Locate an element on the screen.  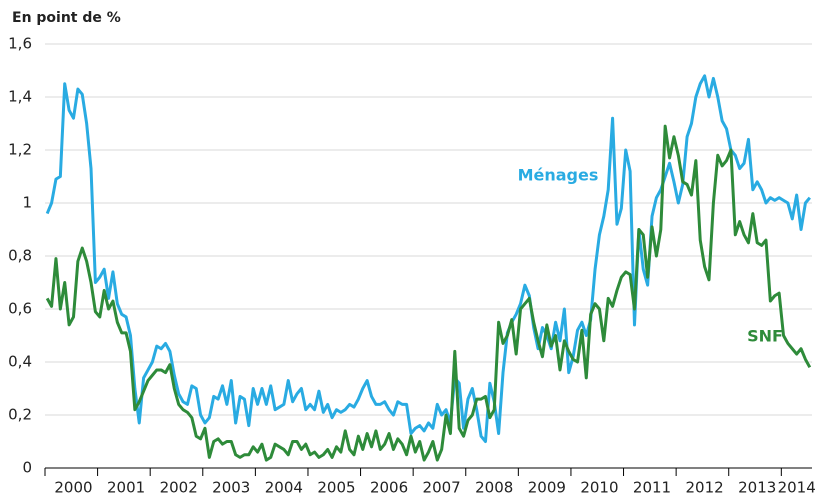
x-tick-label: 2009 is located at coordinates (547, 488).